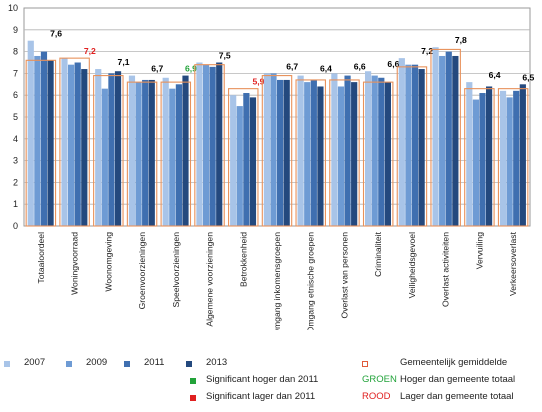 The height and width of the screenshot is (412, 542). Describe the element at coordinates (97, 362) in the screenshot. I see `legend-label-2009: 2009` at that location.